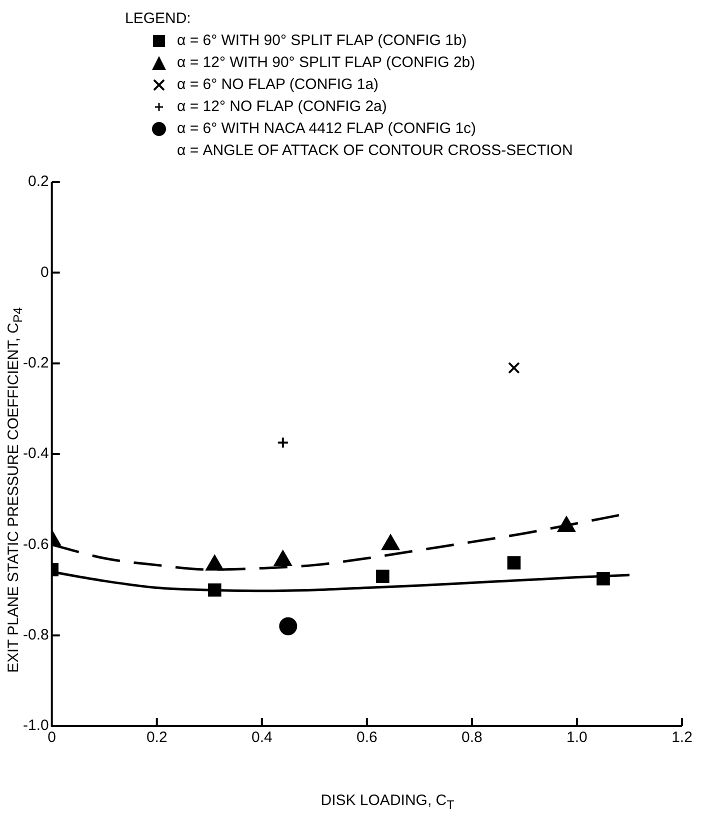  Describe the element at coordinates (577, 737) in the screenshot. I see `x-tick-label: 1.0` at that location.